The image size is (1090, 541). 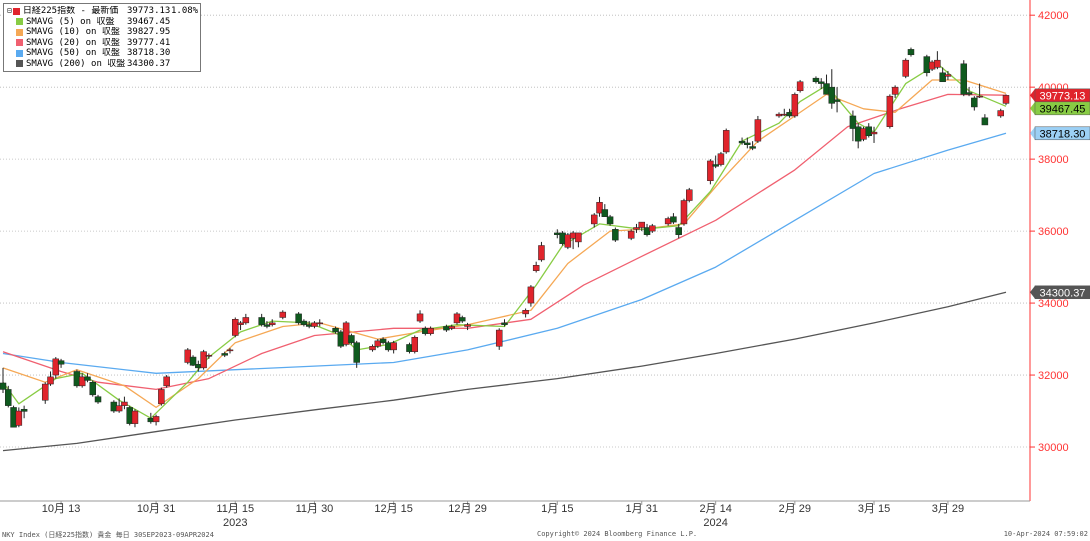 What do you see at coordinates (617, 534) in the screenshot?
I see `footer-copyright: Copyright© 2024 Bloomberg Finance L.P.` at bounding box center [617, 534].